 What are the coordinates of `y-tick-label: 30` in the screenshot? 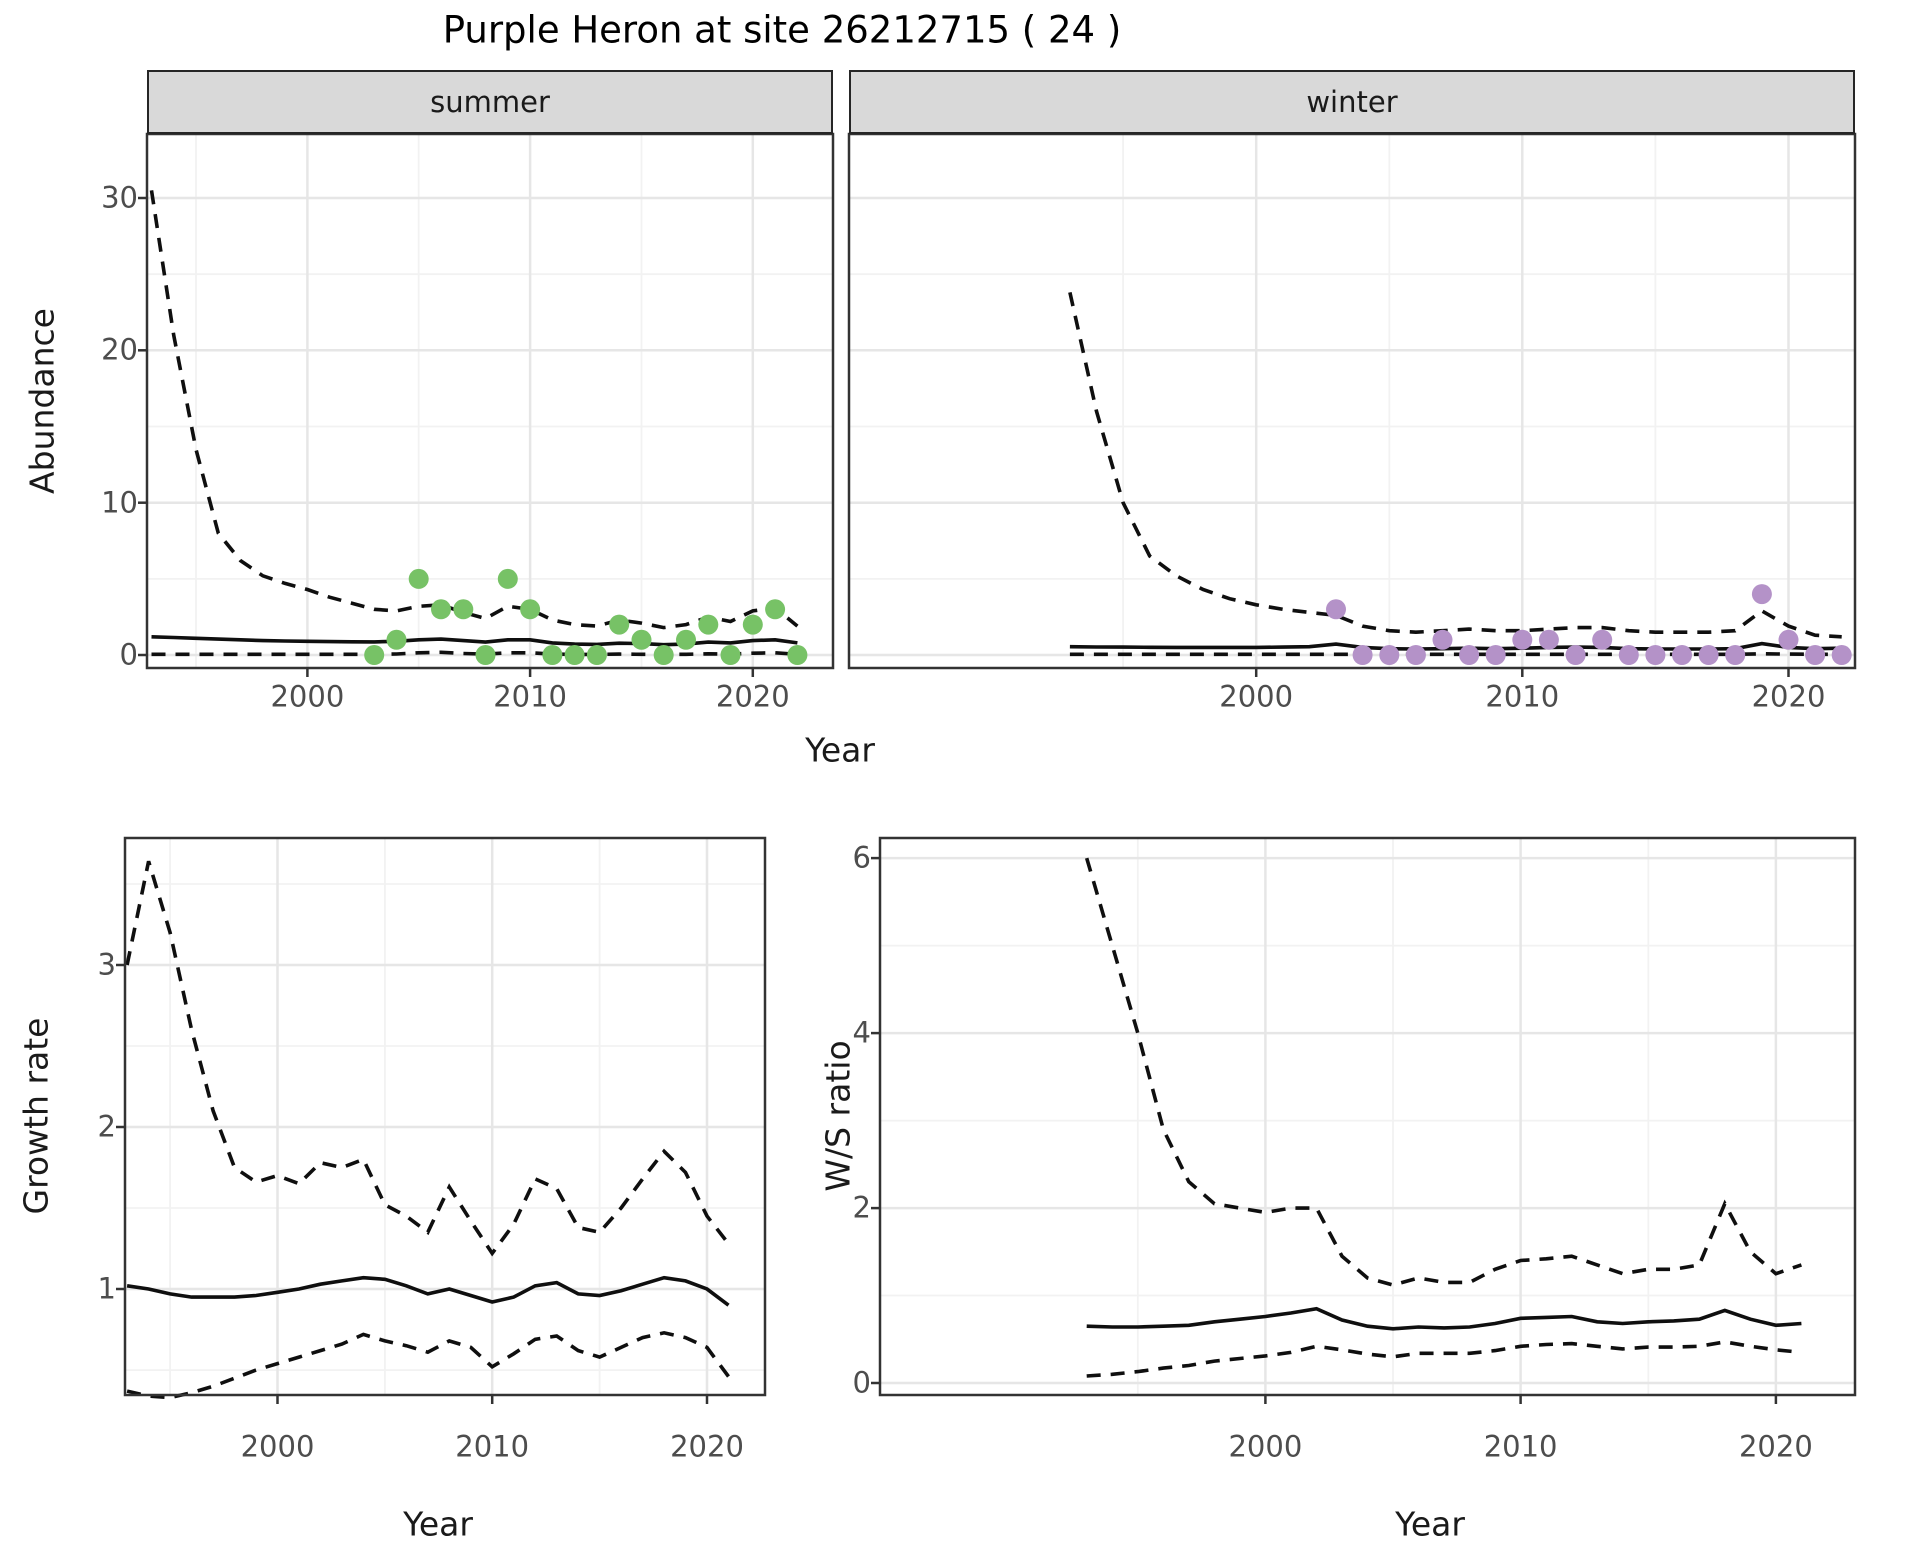 It's located at (119, 197).